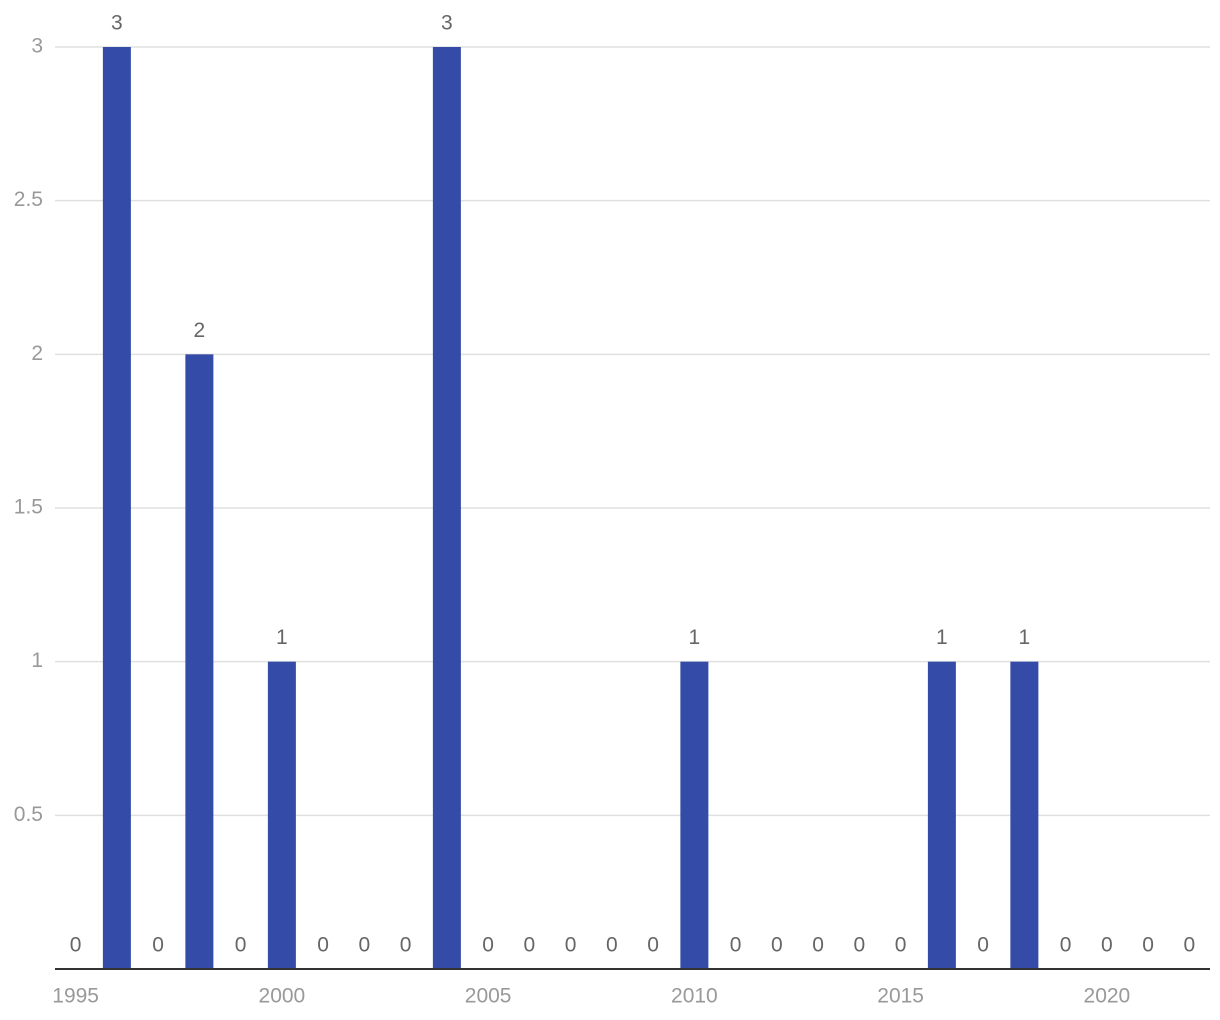  What do you see at coordinates (37, 46) in the screenshot?
I see `y-tick-label: 3` at bounding box center [37, 46].